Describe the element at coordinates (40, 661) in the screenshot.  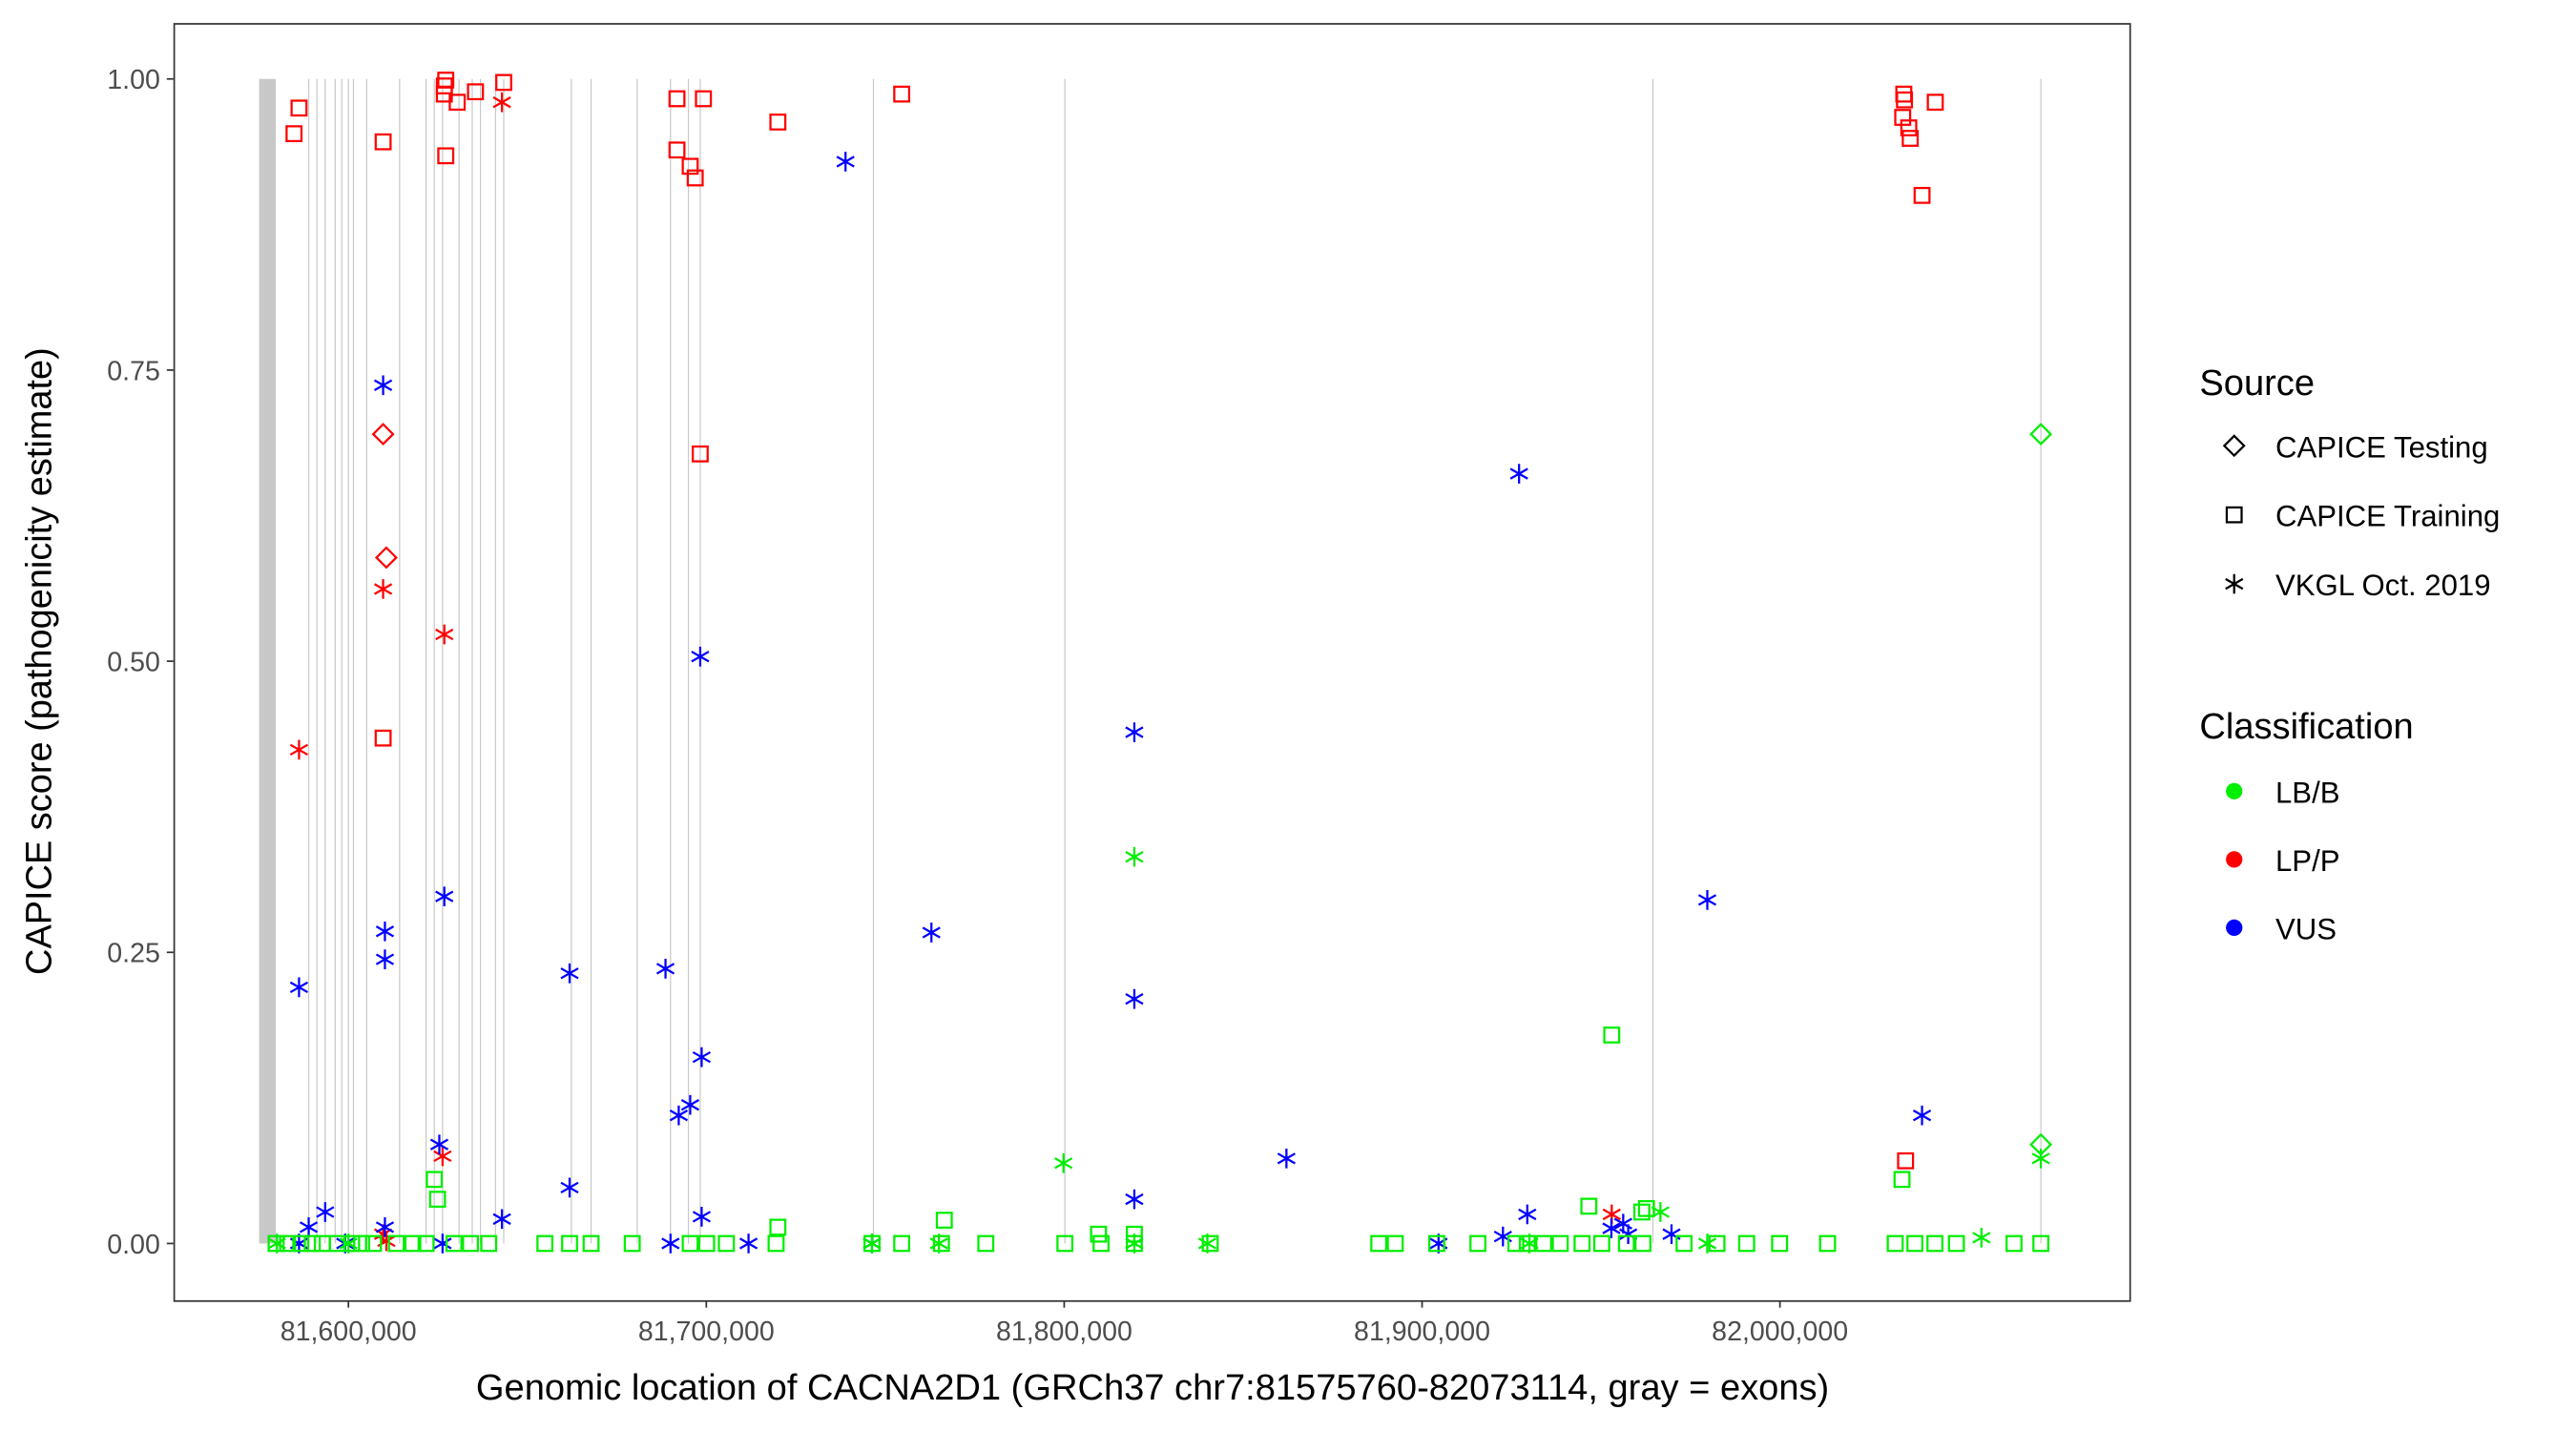
I see `y-axis-title: CAPICE score (pathogenicity estimate)` at that location.